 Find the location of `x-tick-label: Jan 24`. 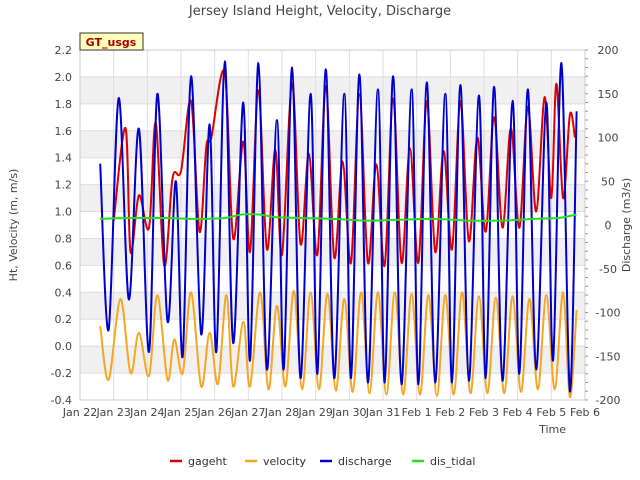

x-tick-label: Jan 24 is located at coordinates (146, 412).